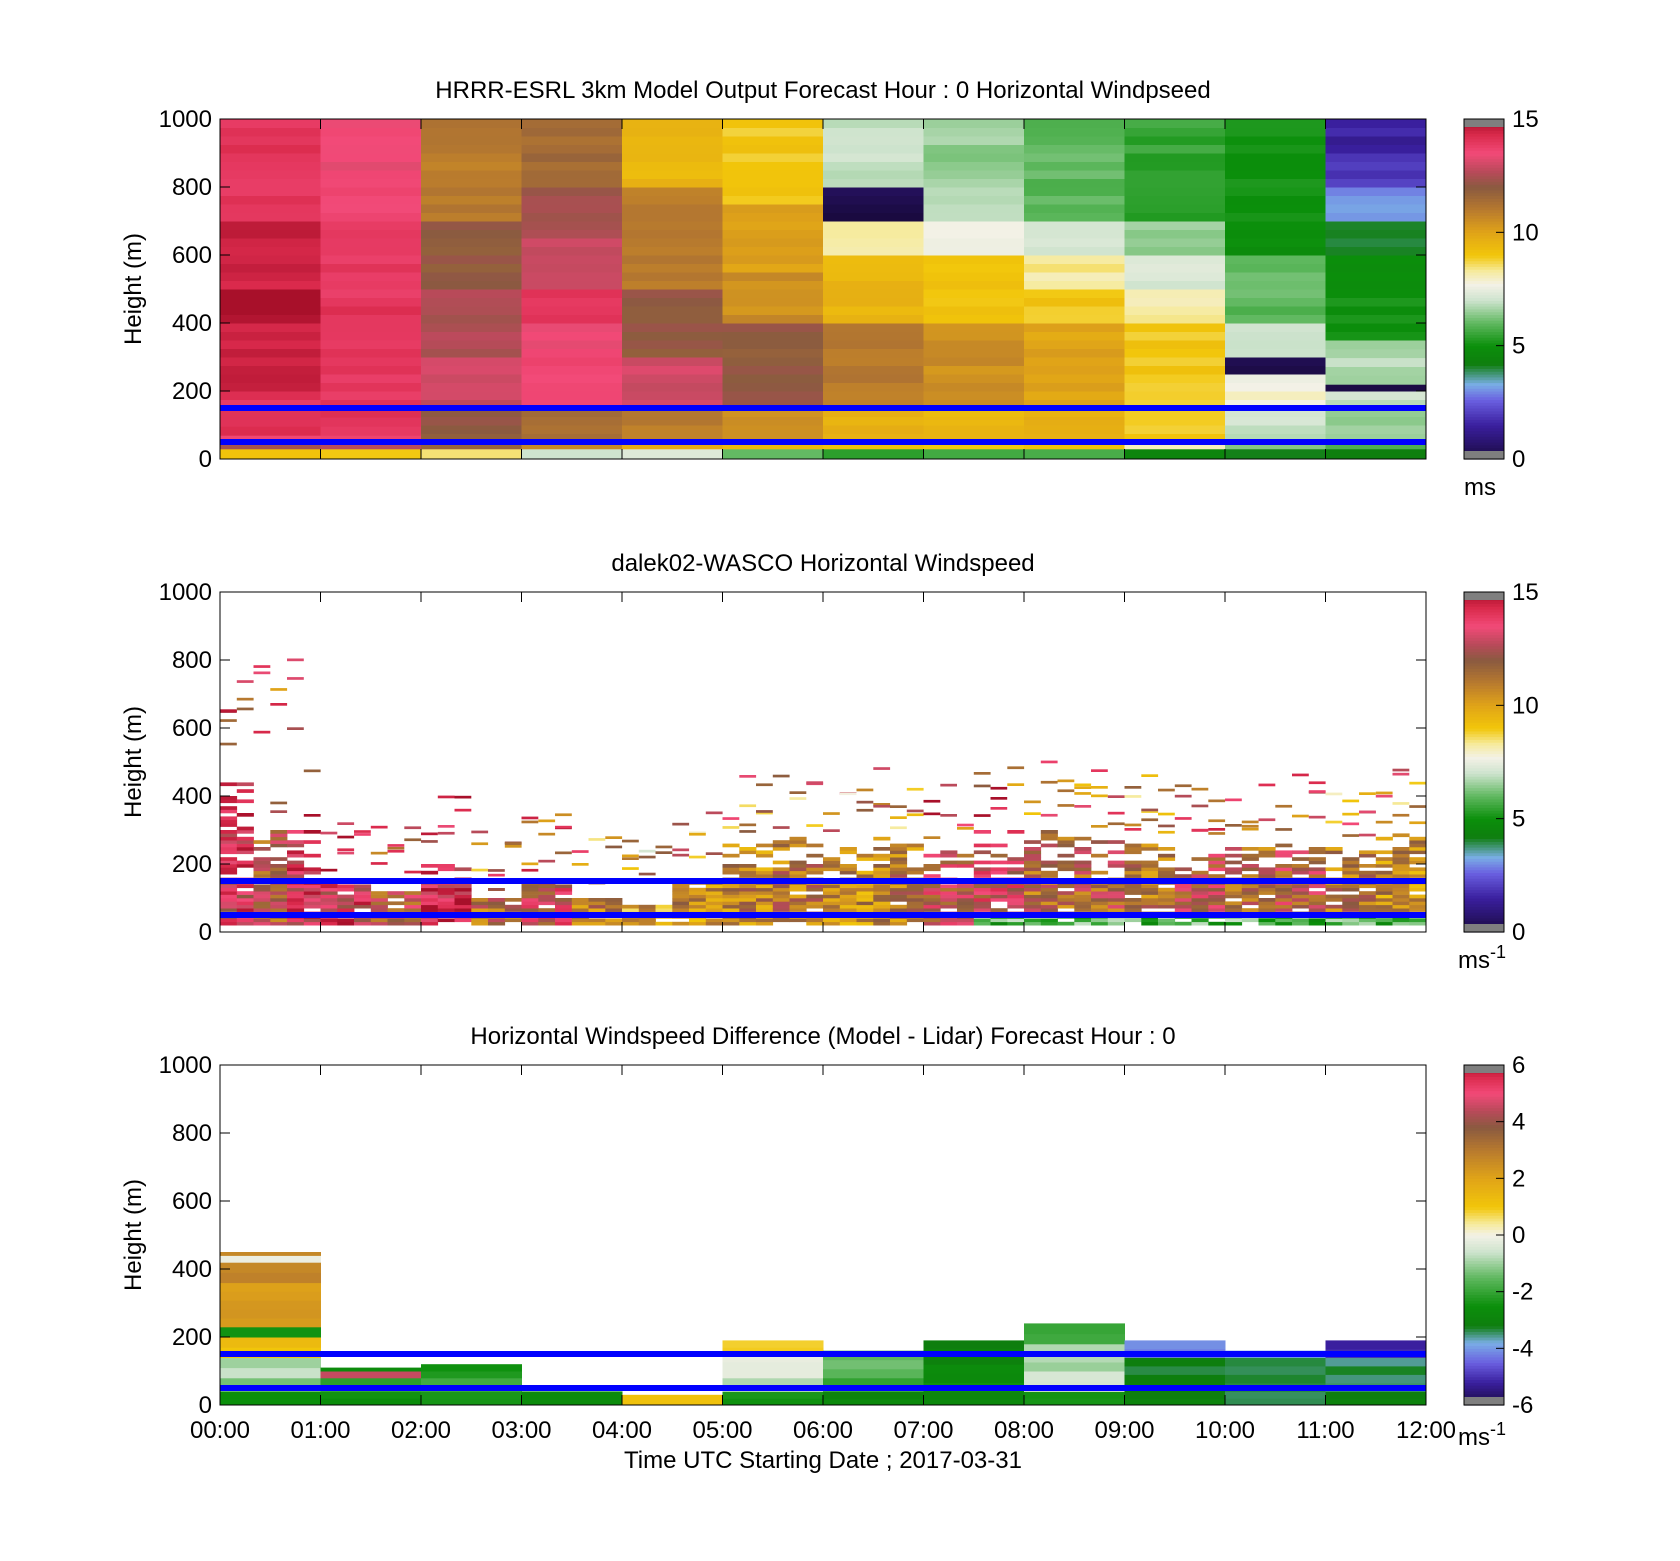 The width and height of the screenshot is (1680, 1561). I want to click on colorbar-tick-label: 0, so click(1518, 459).